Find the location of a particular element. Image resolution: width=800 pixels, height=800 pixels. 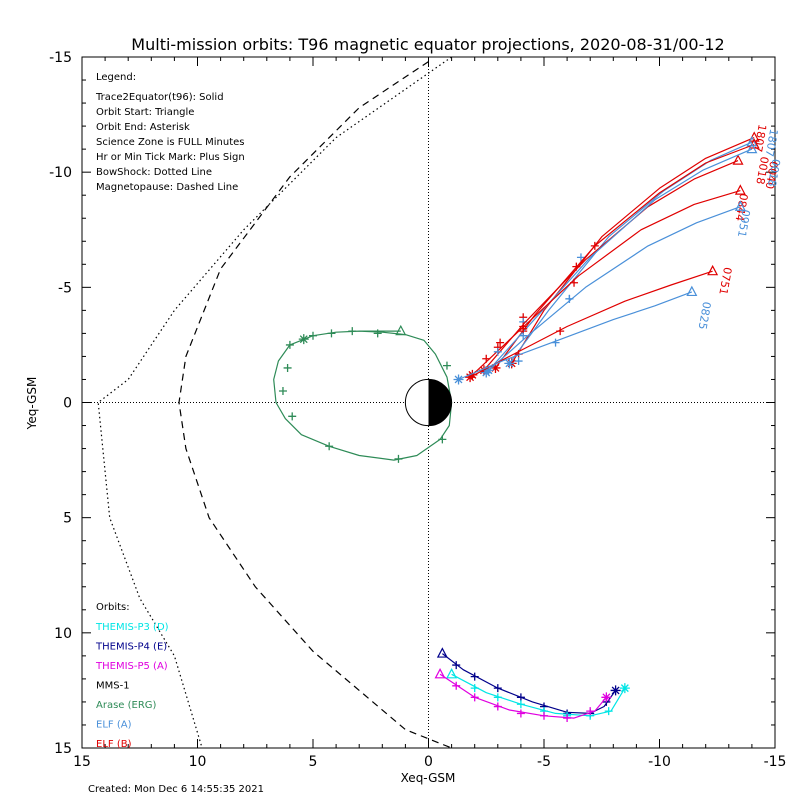

created-footer: Created: Mon Dec 6 14:55:35 2021 is located at coordinates (176, 789).